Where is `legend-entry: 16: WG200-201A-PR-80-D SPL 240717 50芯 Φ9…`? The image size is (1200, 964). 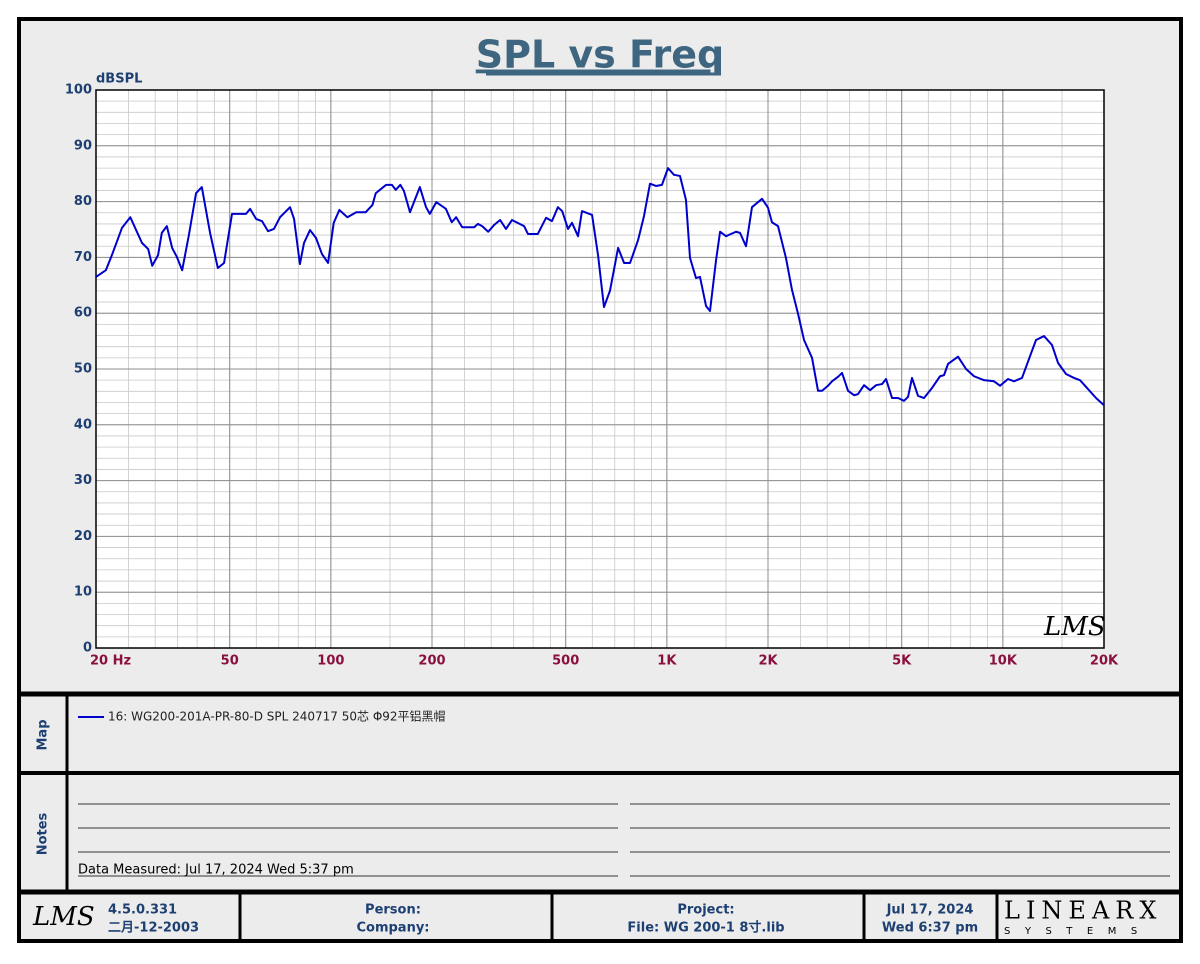
legend-entry: 16: WG200-201A-PR-80-D SPL 240717 50芯 Φ9… is located at coordinates (277, 716).